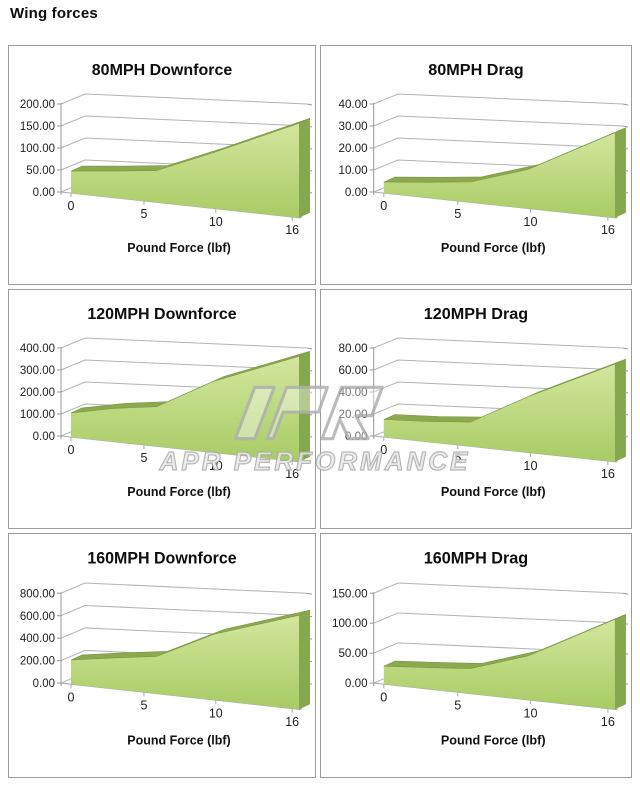 Image resolution: width=640 pixels, height=785 pixels. What do you see at coordinates (161, 558) in the screenshot?
I see `chart-title: 160MPH Downforce` at bounding box center [161, 558].